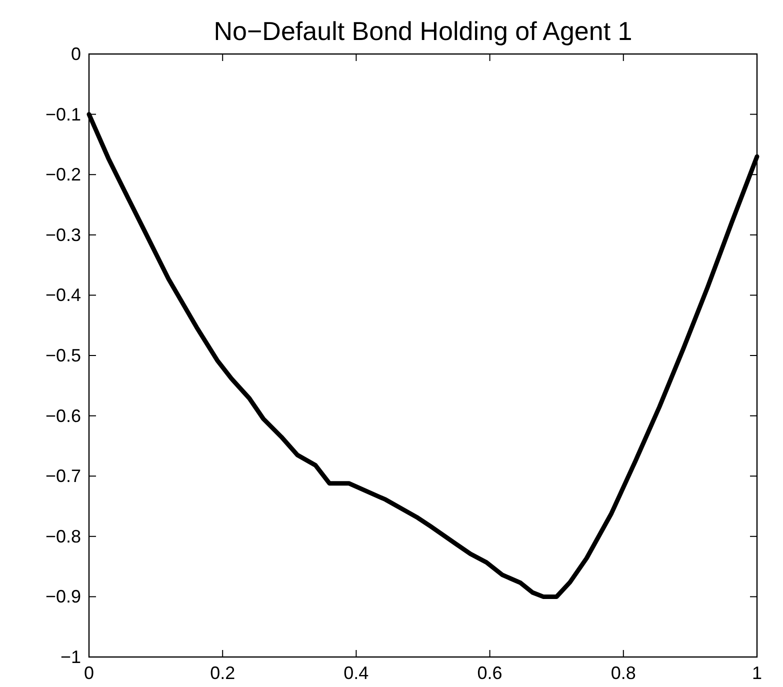  Describe the element at coordinates (63, 416) in the screenshot. I see `y-tick-label: −0.6` at that location.